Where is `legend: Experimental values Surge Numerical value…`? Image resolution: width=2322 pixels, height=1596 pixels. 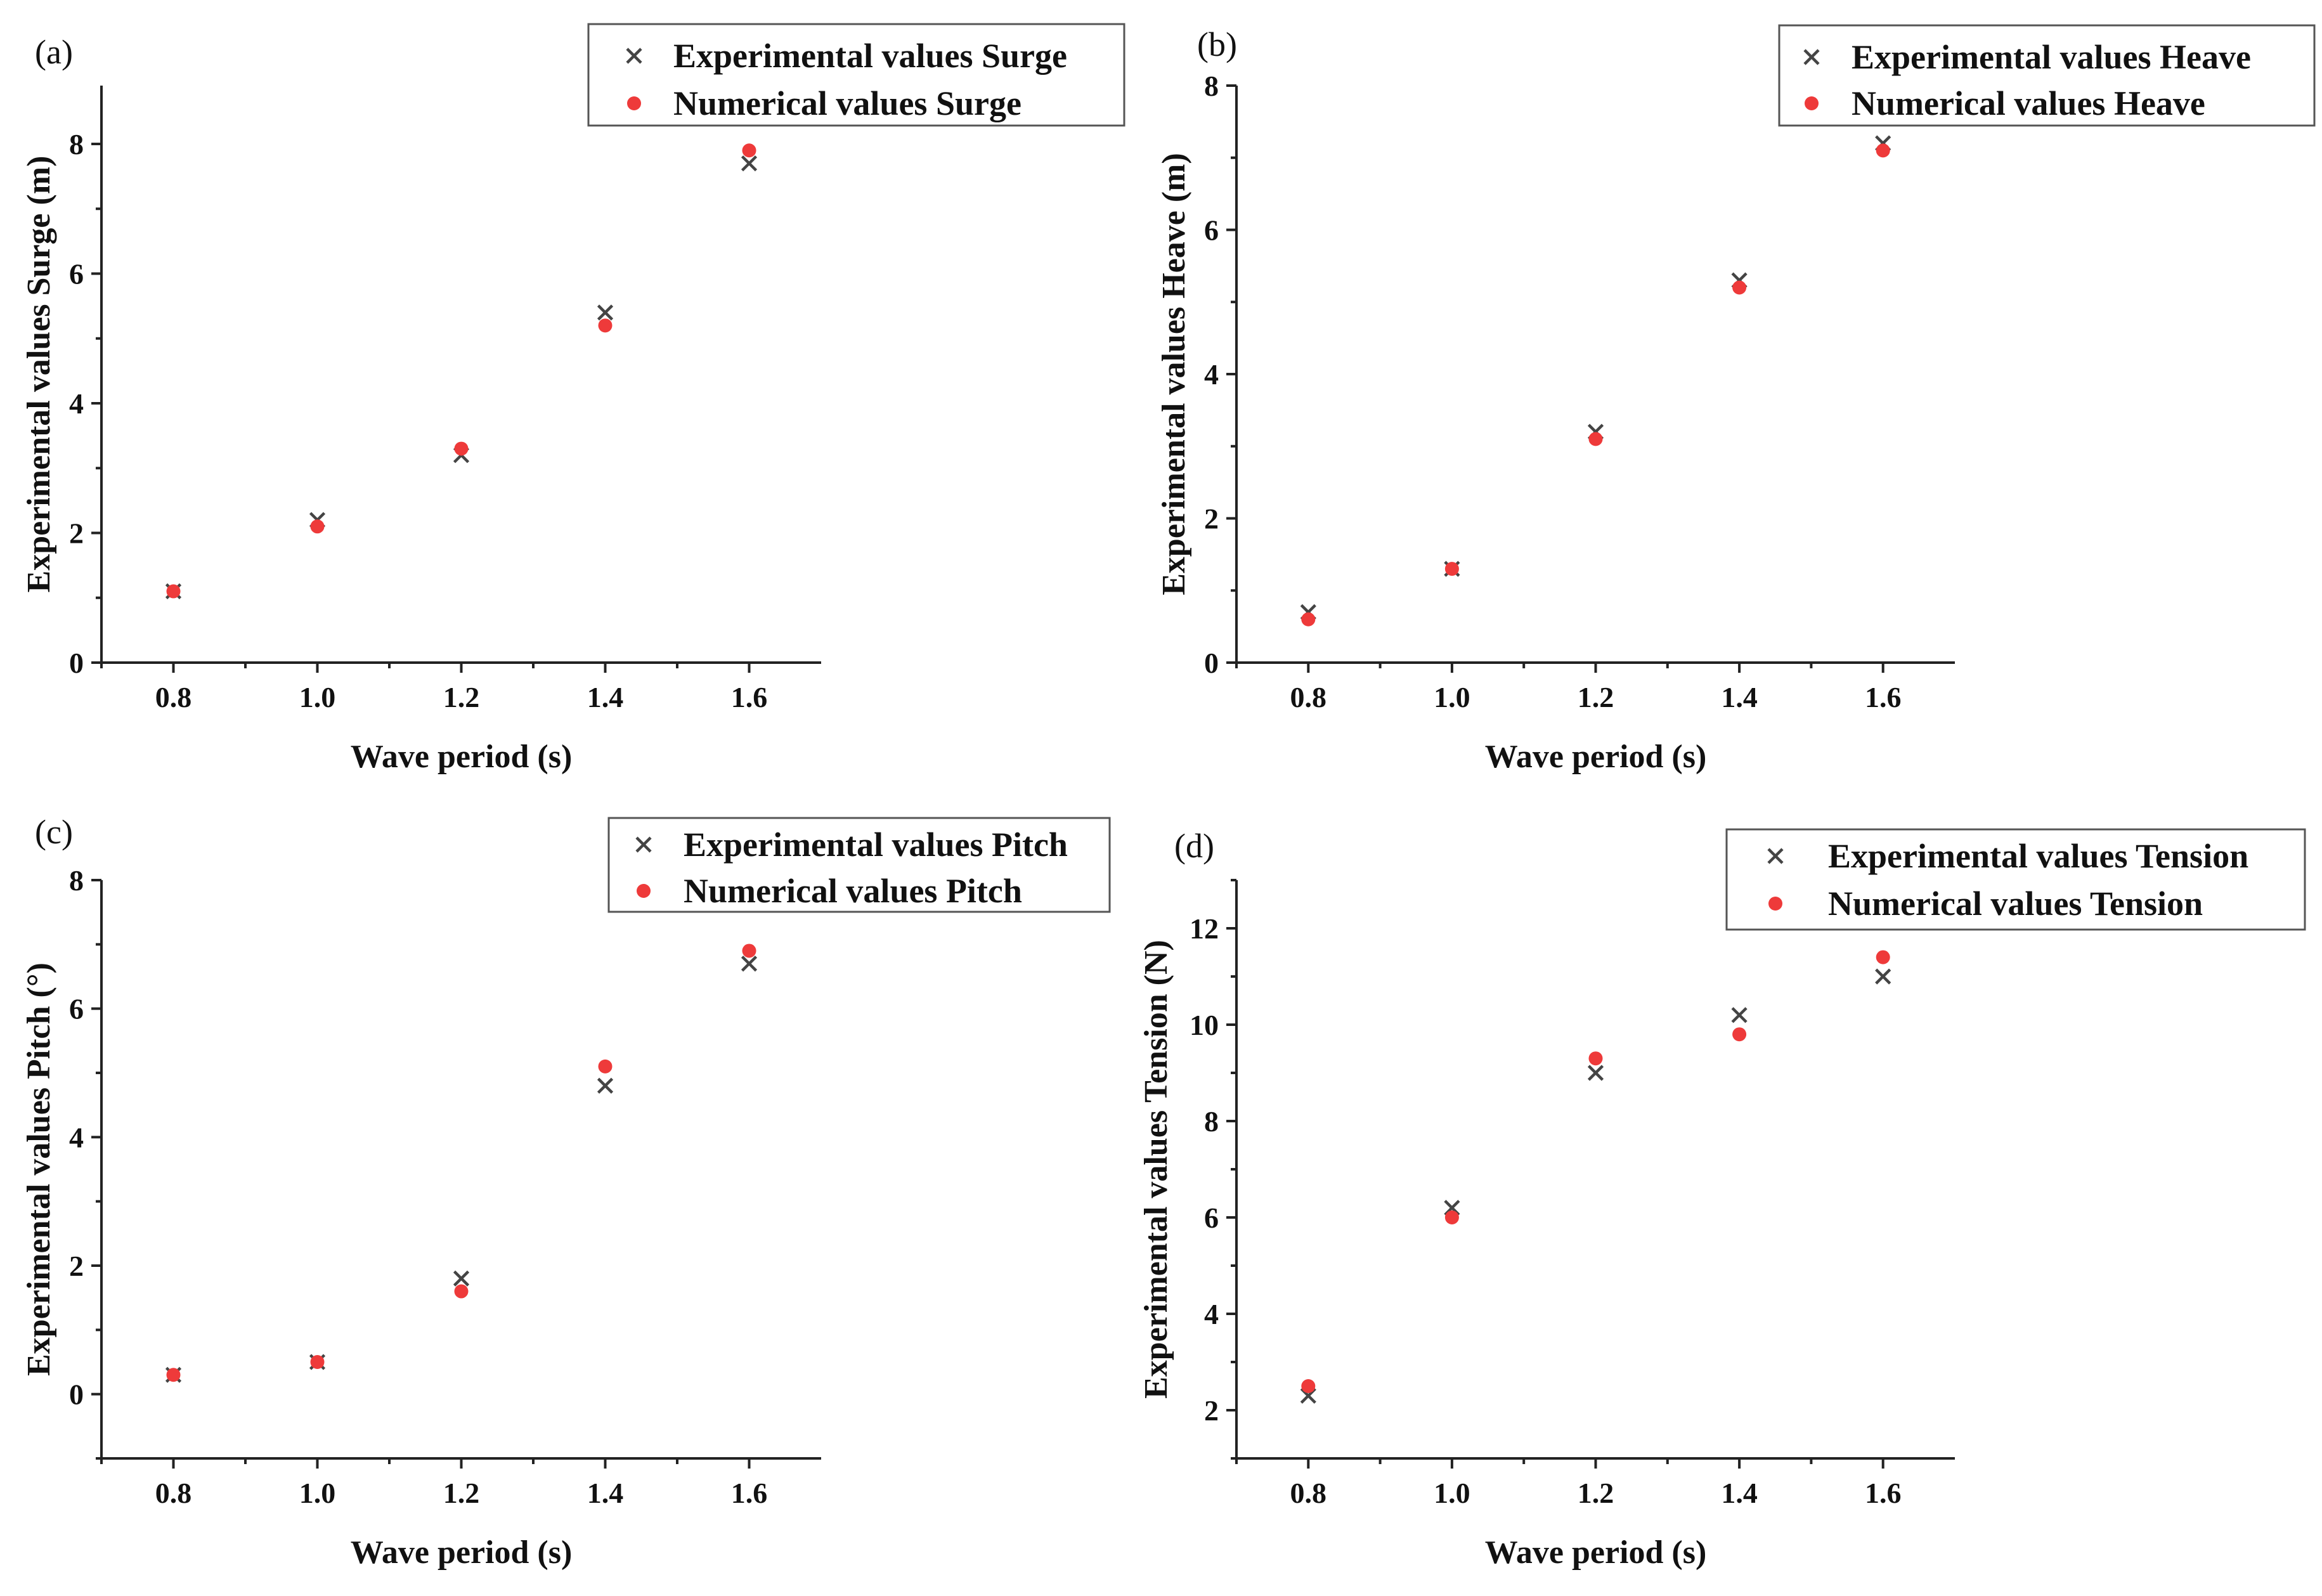 legend: Experimental values Surge Numerical value… is located at coordinates (856, 75).